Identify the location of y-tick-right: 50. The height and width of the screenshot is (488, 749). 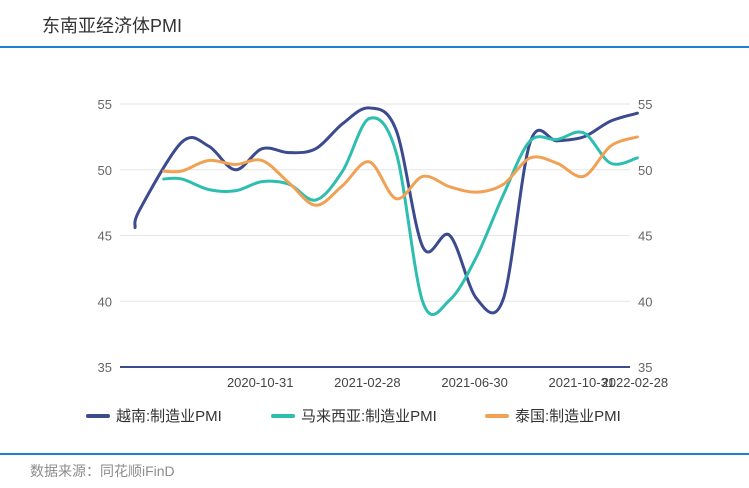
(645, 170).